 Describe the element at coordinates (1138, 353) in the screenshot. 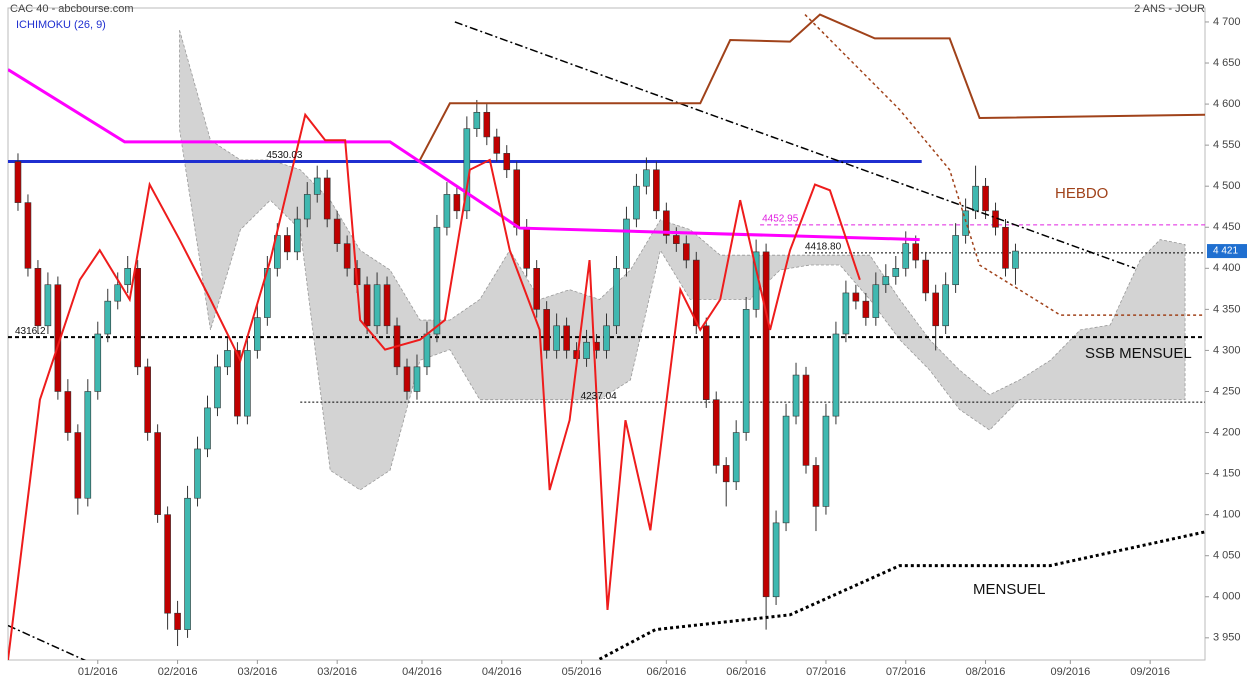

I see `annotation: SSB MENSUEL` at that location.